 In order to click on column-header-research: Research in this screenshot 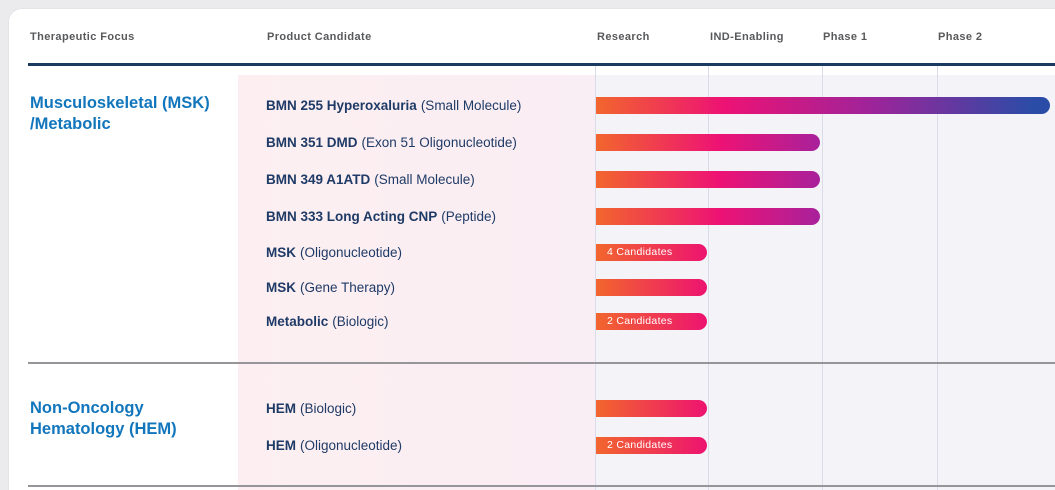, I will do `click(623, 37)`.